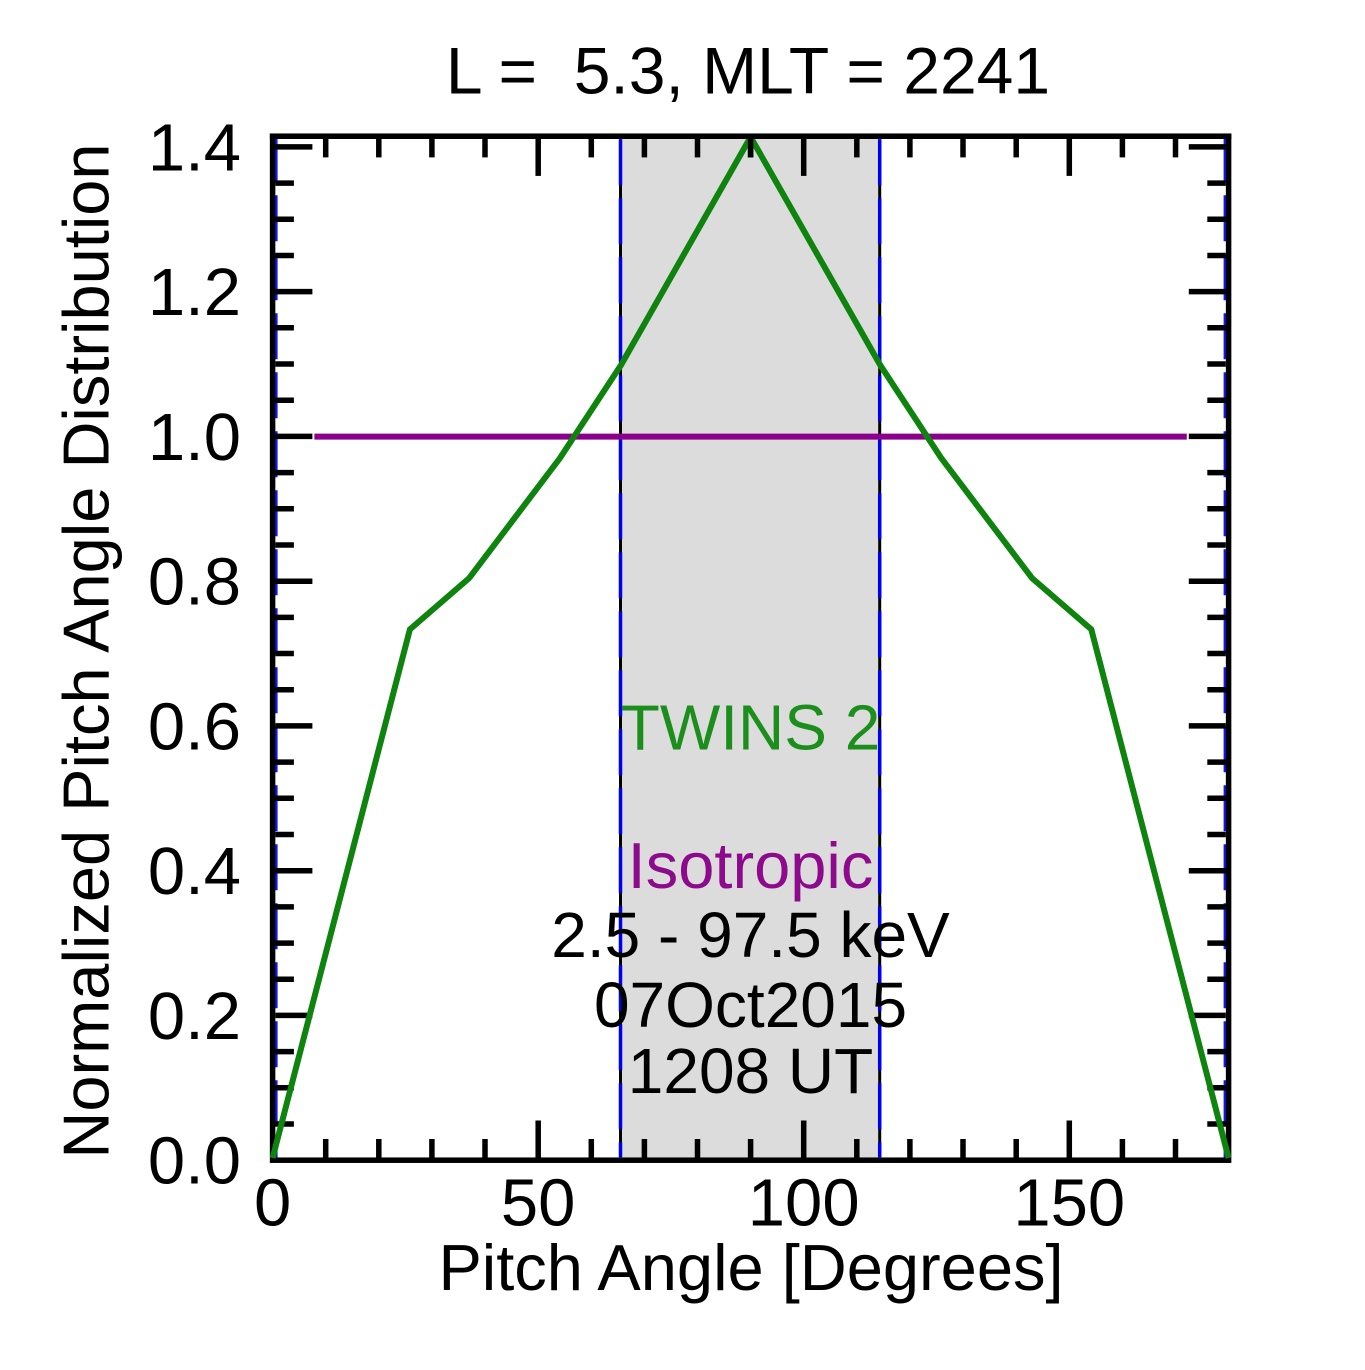  Describe the element at coordinates (194, 437) in the screenshot. I see `svg-text: 1.0` at that location.